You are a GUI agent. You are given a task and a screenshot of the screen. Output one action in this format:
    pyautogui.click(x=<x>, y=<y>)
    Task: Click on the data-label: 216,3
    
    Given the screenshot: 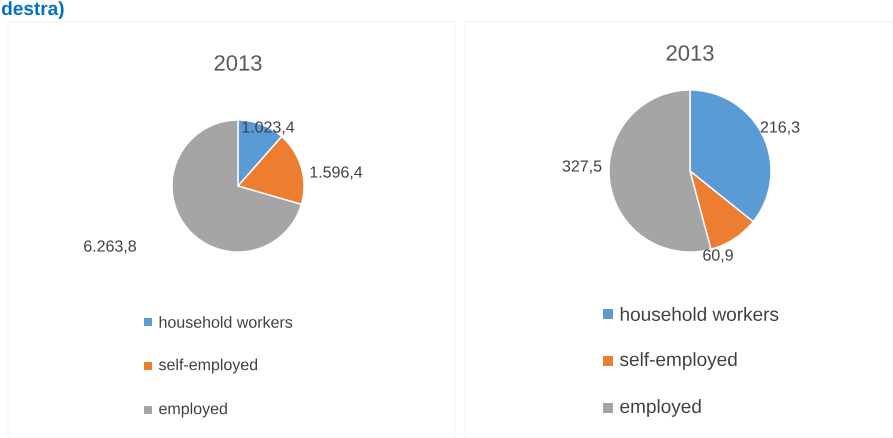 What is the action you would take?
    pyautogui.click(x=780, y=128)
    